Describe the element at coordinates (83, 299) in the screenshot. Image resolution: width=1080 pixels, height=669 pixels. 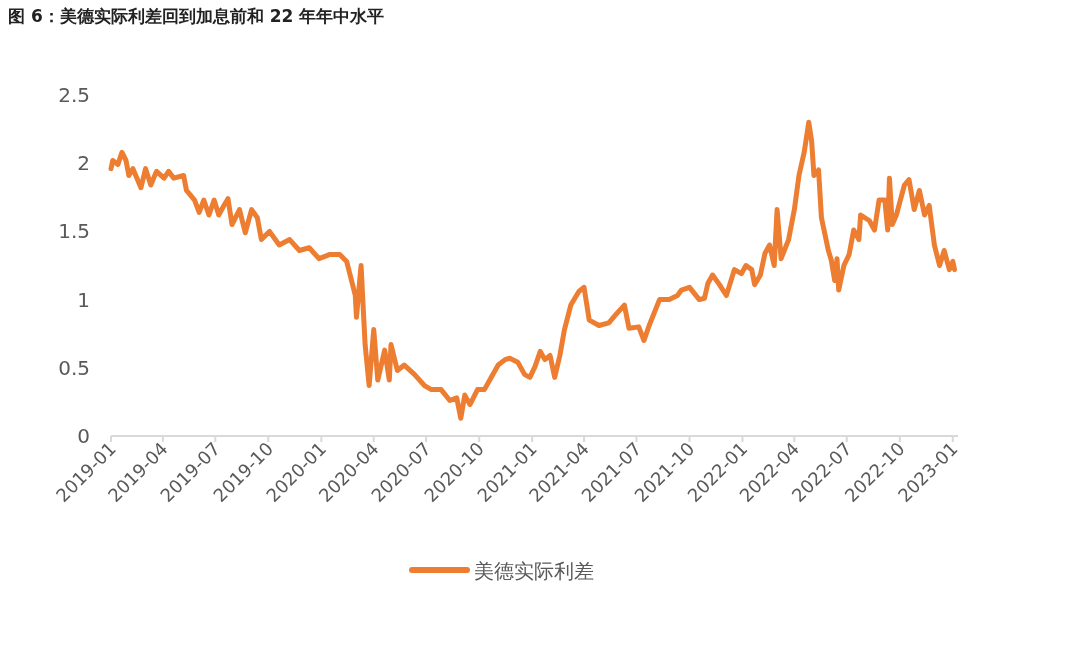
I see `y-tick-label: 1` at that location.